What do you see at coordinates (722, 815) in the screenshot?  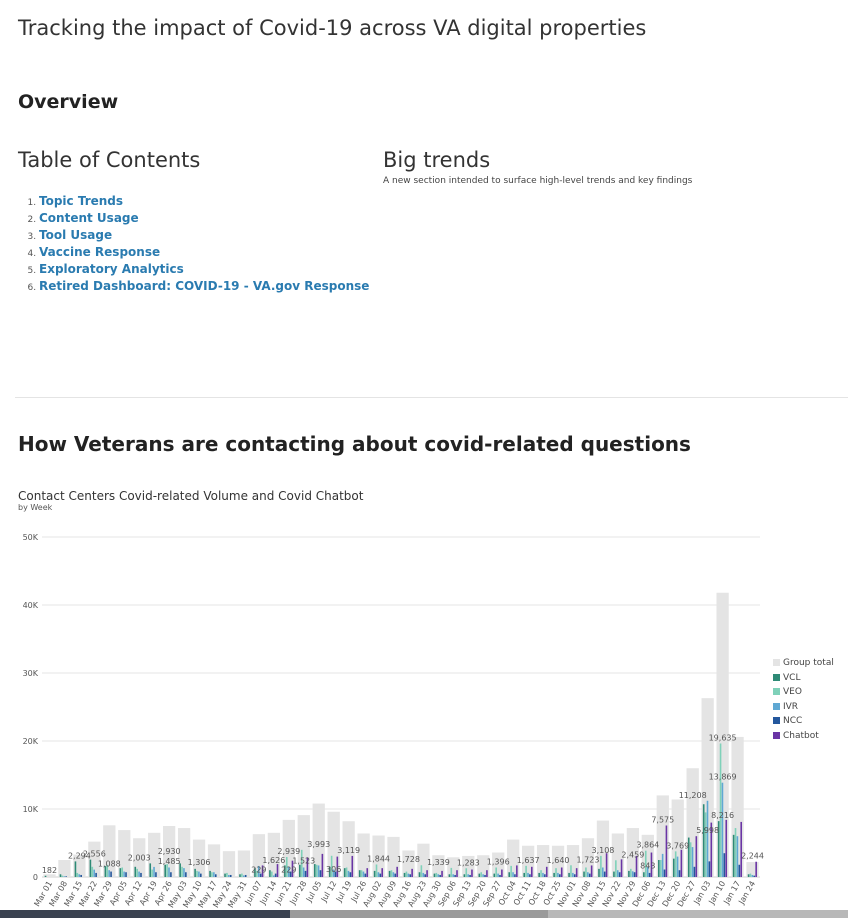 I see `data-label: 8,216` at bounding box center [722, 815].